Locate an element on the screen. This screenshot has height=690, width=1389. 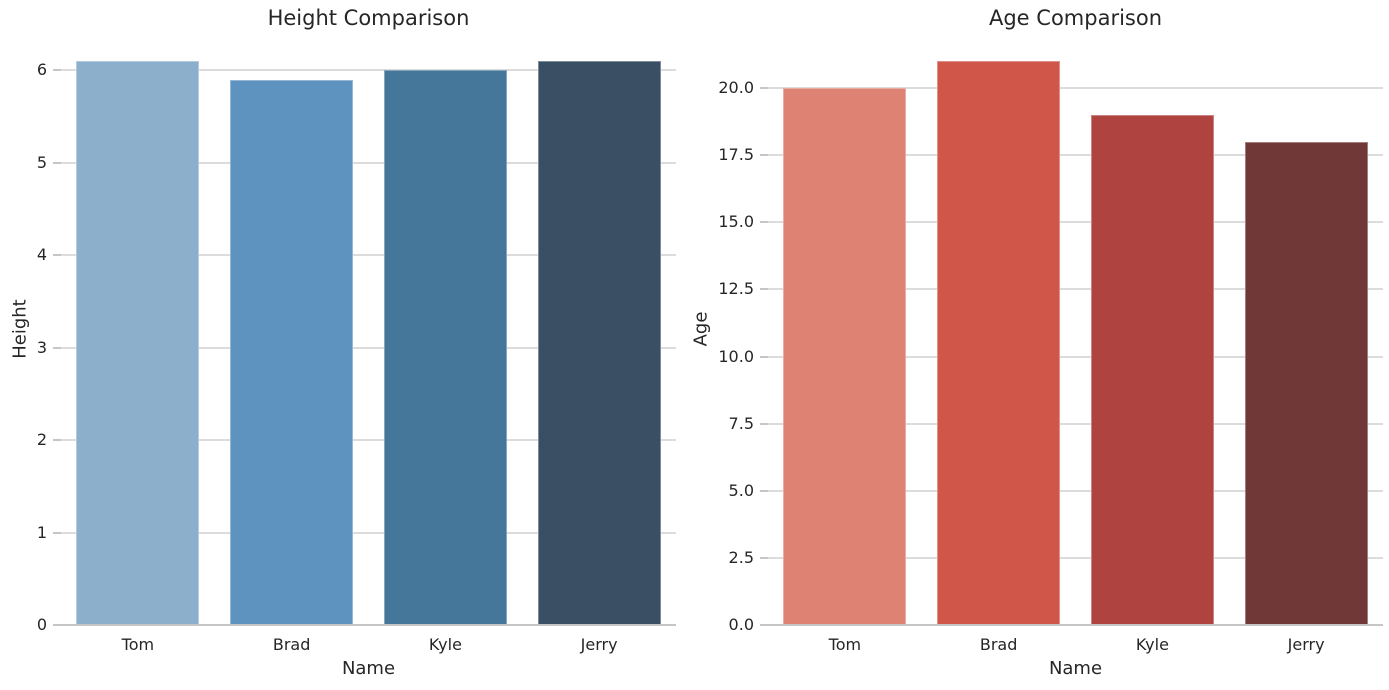
chart-title: Height Comparison is located at coordinates (368, 18).